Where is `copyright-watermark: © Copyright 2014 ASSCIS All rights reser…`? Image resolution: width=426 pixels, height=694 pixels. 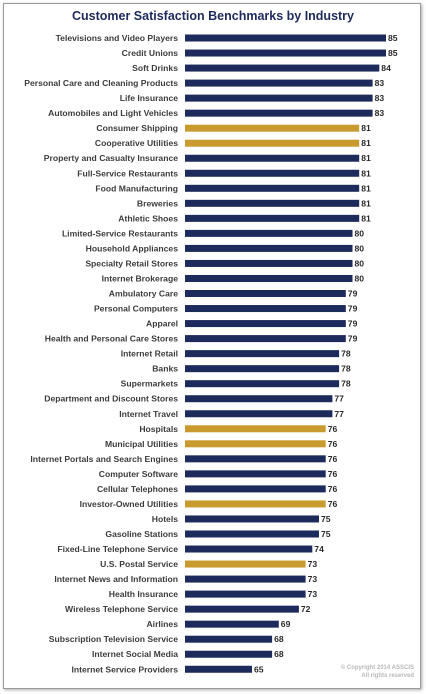 copyright-watermark: © Copyright 2014 ASSCIS All rights reser… is located at coordinates (377, 672).